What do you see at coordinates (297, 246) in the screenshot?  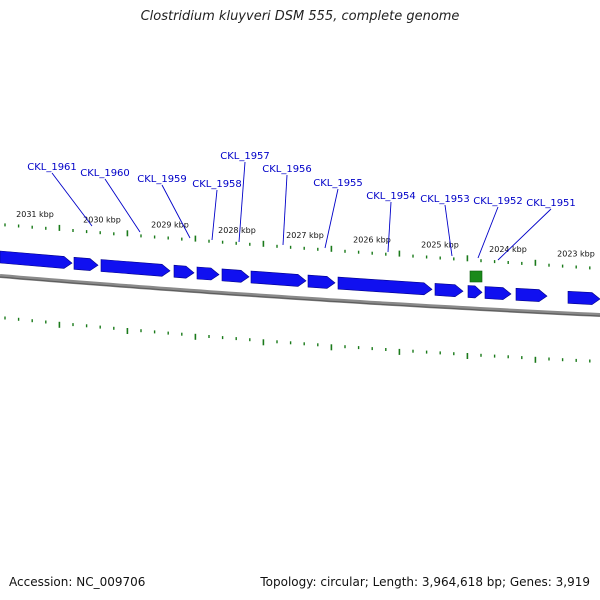 I see `tick-row-outer` at bounding box center [297, 246].